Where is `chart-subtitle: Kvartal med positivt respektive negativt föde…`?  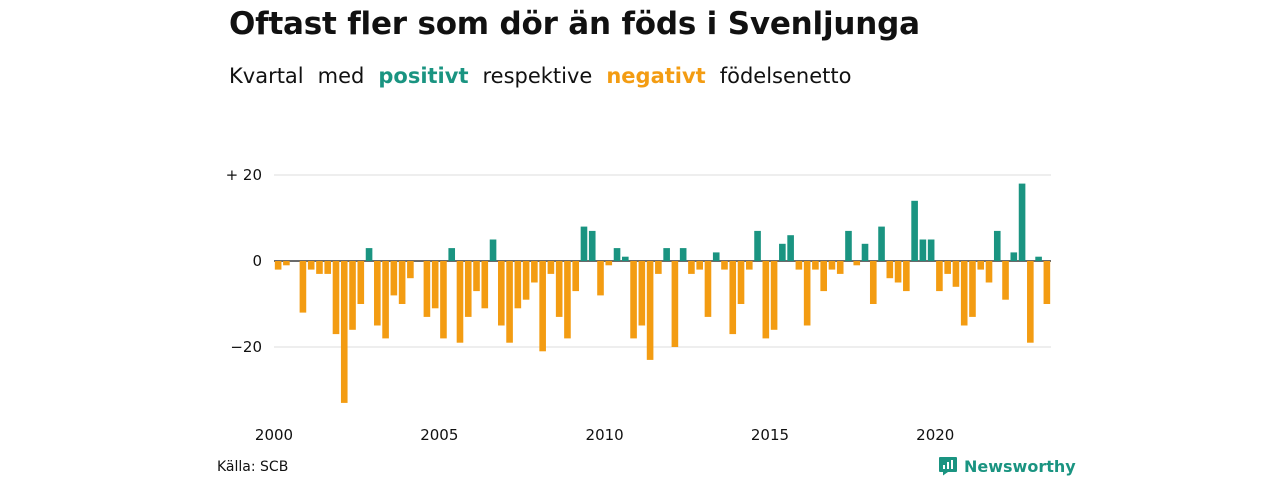
chart-subtitle: Kvartal med positivt respektive negativt föde… is located at coordinates (547, 76).